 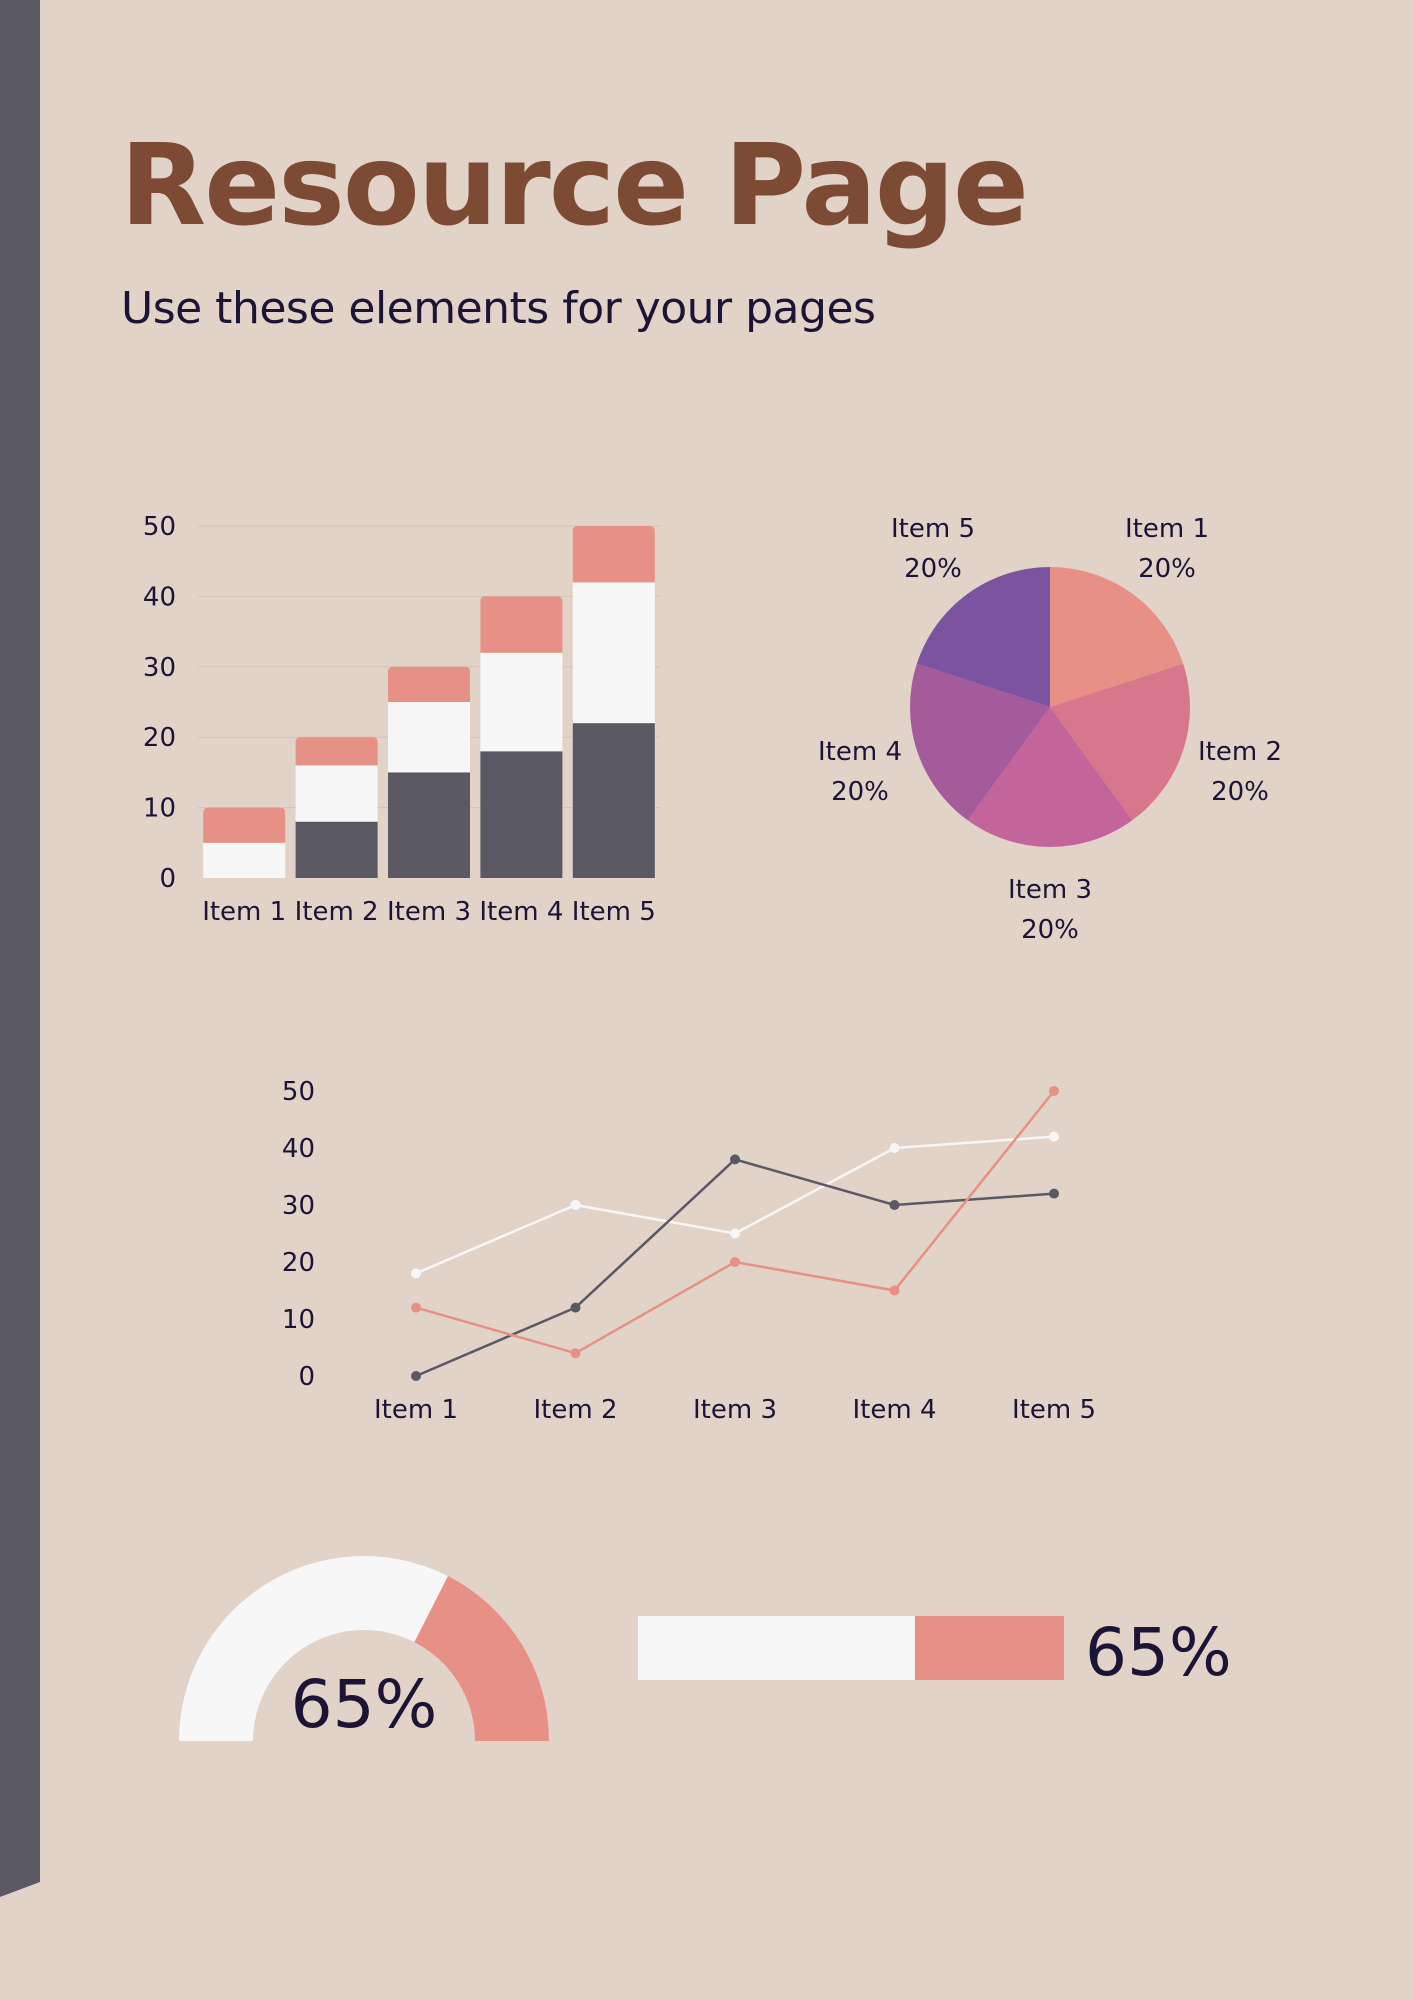 I want to click on line-x-tick-label: Item 2, so click(x=576, y=1410).